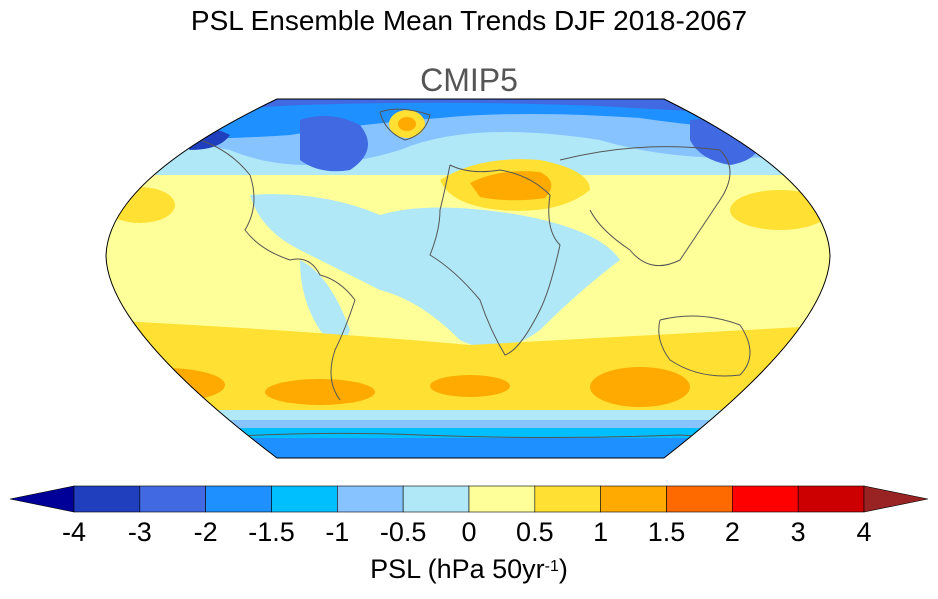  What do you see at coordinates (798, 532) in the screenshot?
I see `colorbar-tick-label: 3` at bounding box center [798, 532].